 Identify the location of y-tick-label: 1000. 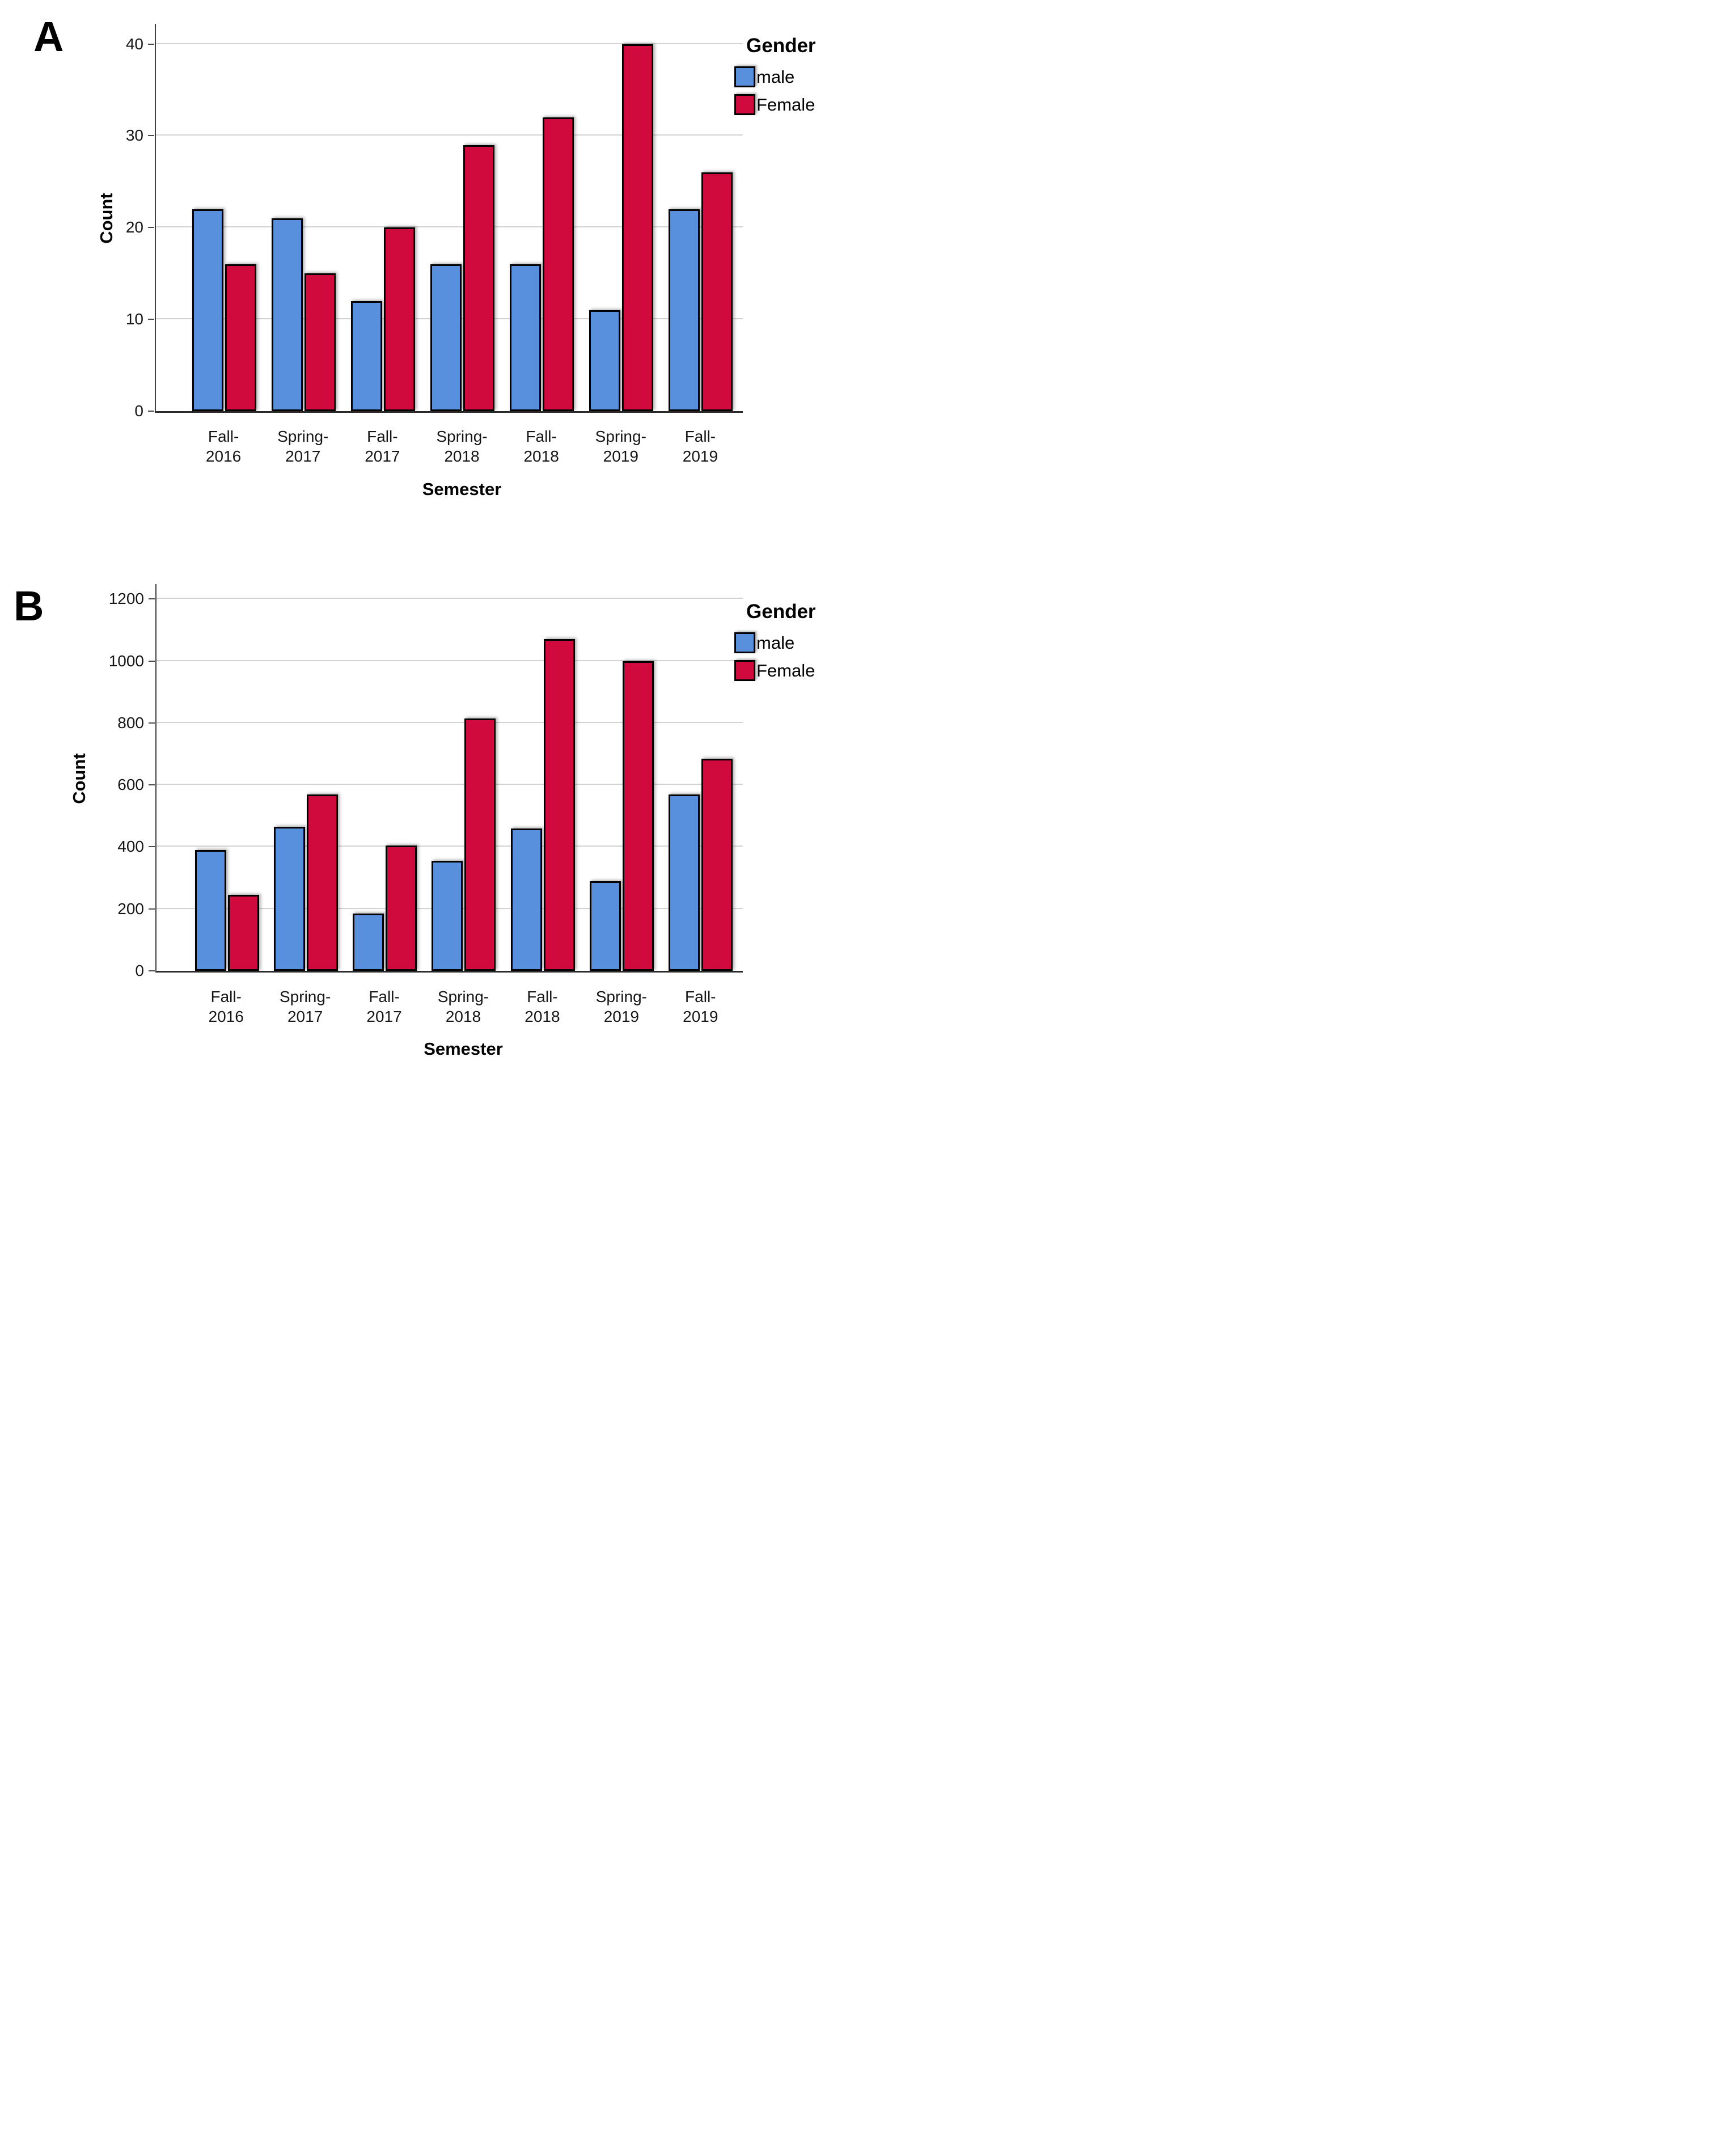
(126, 661).